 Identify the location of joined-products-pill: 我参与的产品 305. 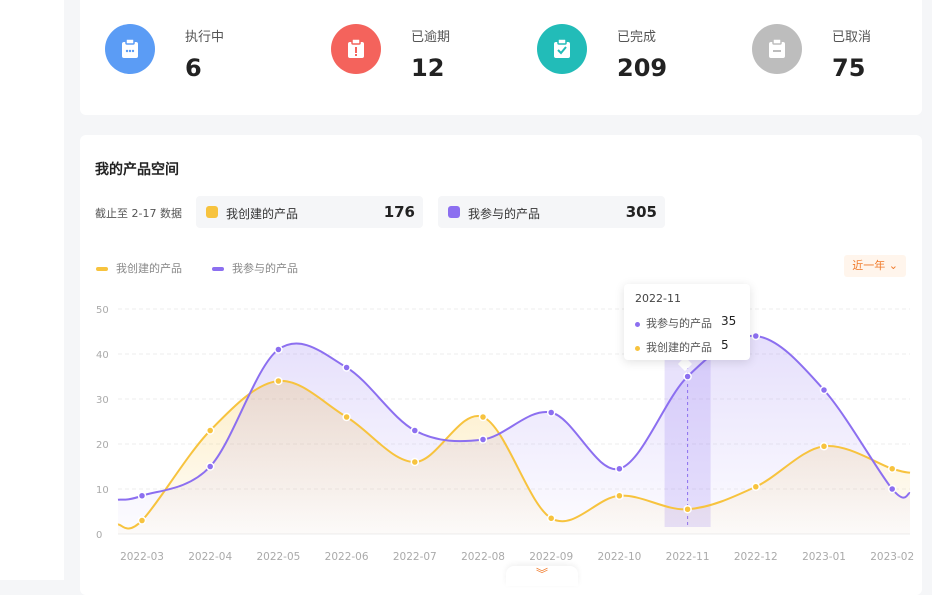
(551, 212).